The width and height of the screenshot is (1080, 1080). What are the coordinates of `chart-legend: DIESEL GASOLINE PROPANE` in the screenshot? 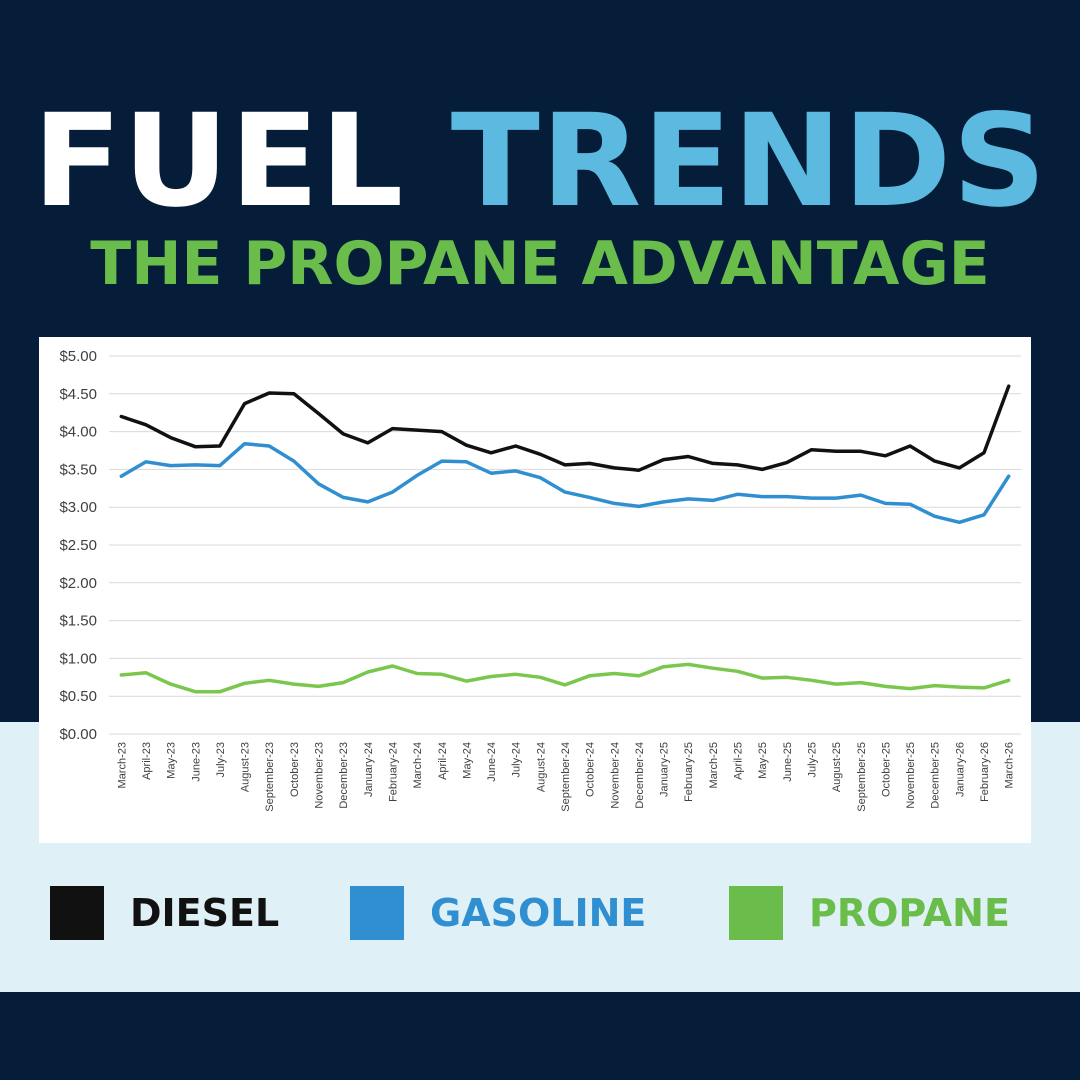 It's located at (540, 913).